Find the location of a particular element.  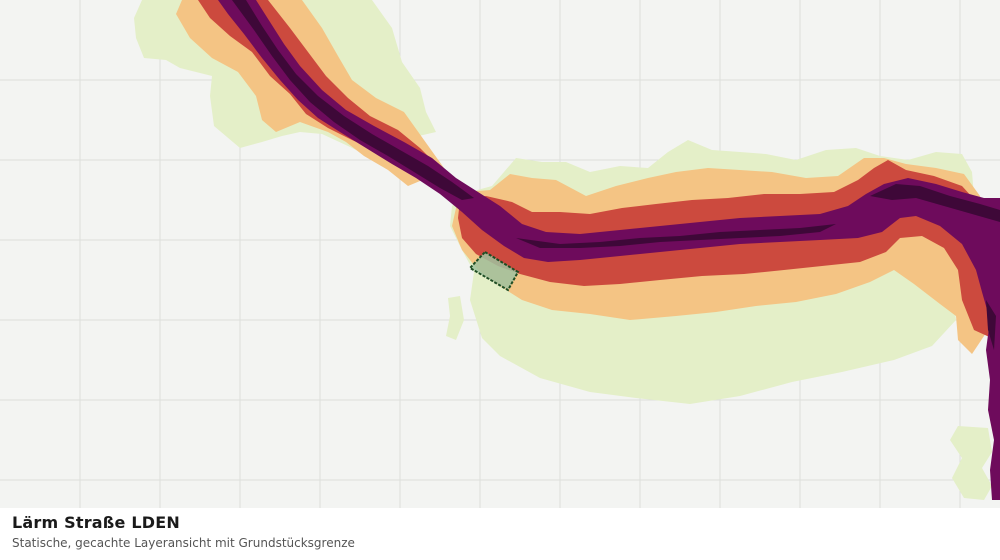

layer-title: Lärm Straße LDEN is located at coordinates (96, 522).